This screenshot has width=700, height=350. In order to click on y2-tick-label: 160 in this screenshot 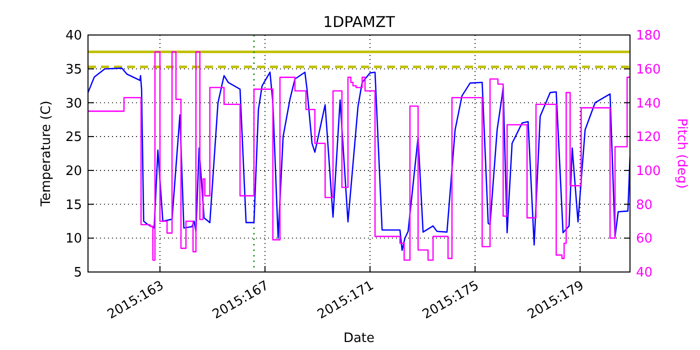, I will do `click(648, 70)`.